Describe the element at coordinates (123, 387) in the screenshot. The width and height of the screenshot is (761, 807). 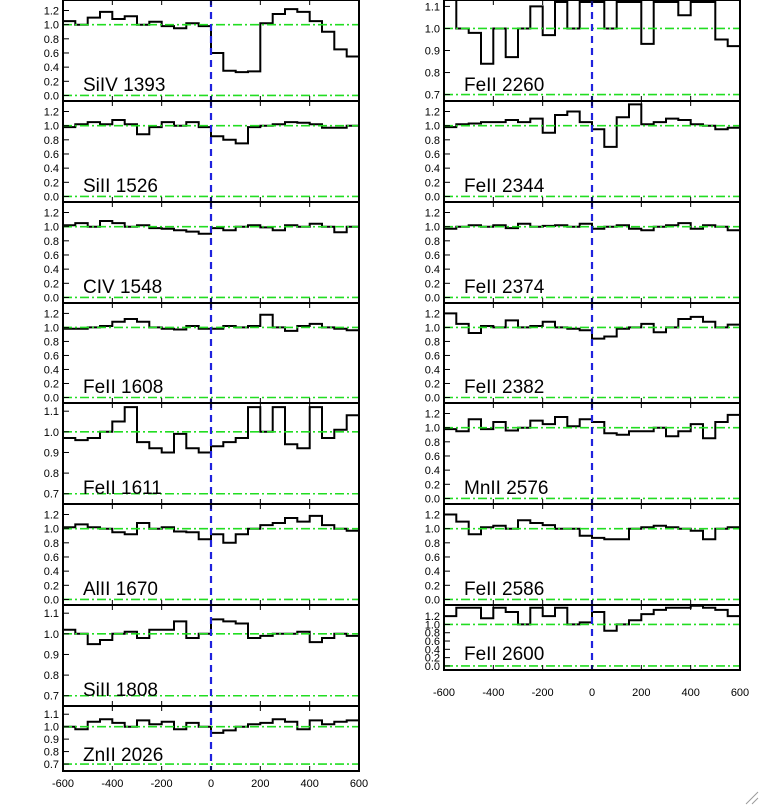
I see `ion-label: FeII 1608` at that location.